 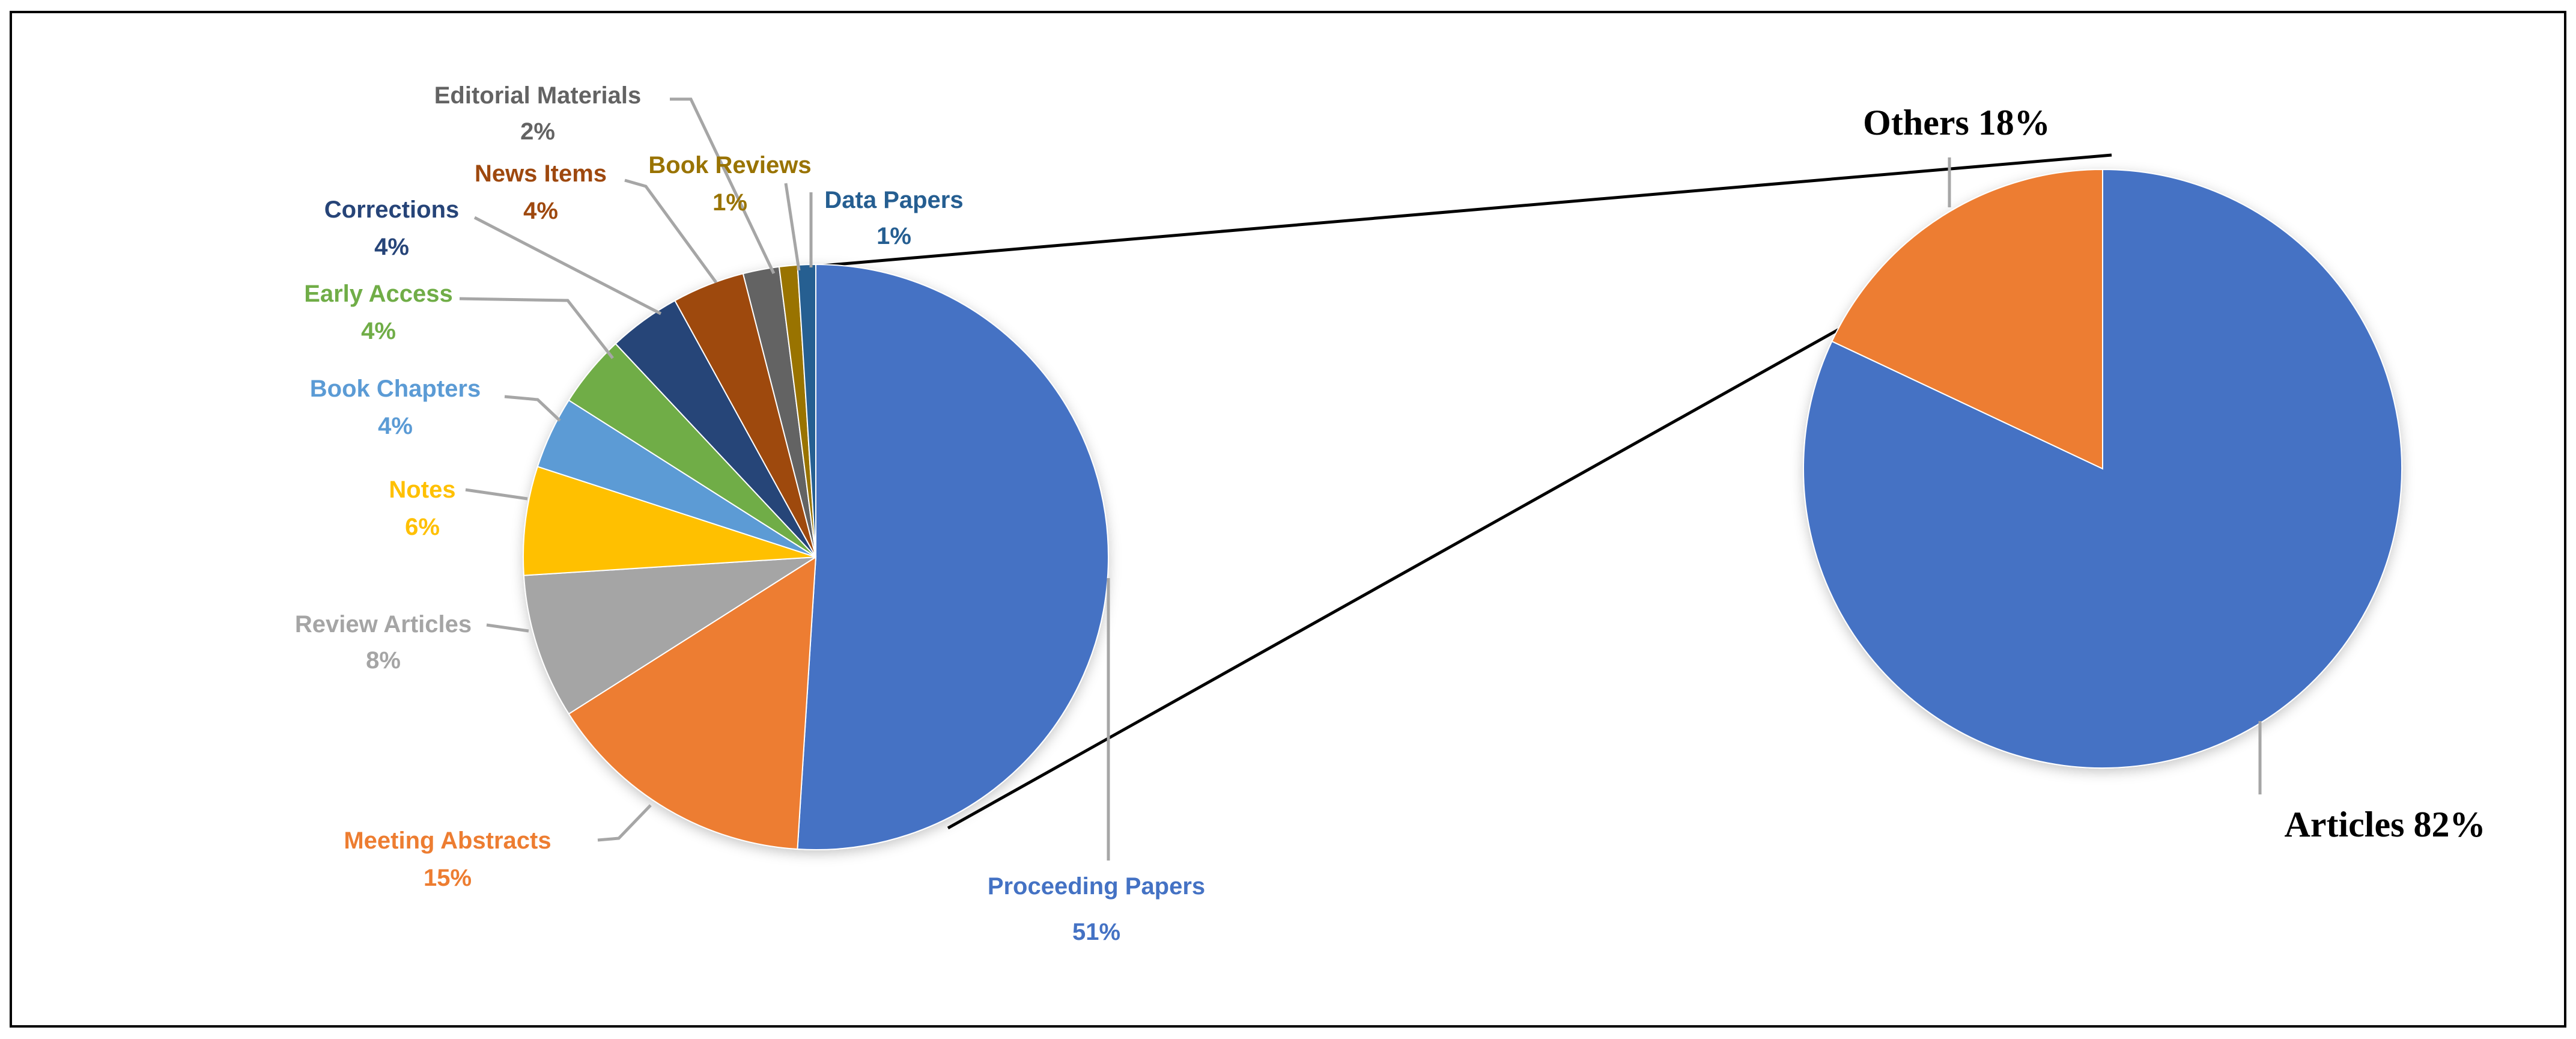 I want to click on pie-chart-articles-vs-others, so click(x=2103, y=468).